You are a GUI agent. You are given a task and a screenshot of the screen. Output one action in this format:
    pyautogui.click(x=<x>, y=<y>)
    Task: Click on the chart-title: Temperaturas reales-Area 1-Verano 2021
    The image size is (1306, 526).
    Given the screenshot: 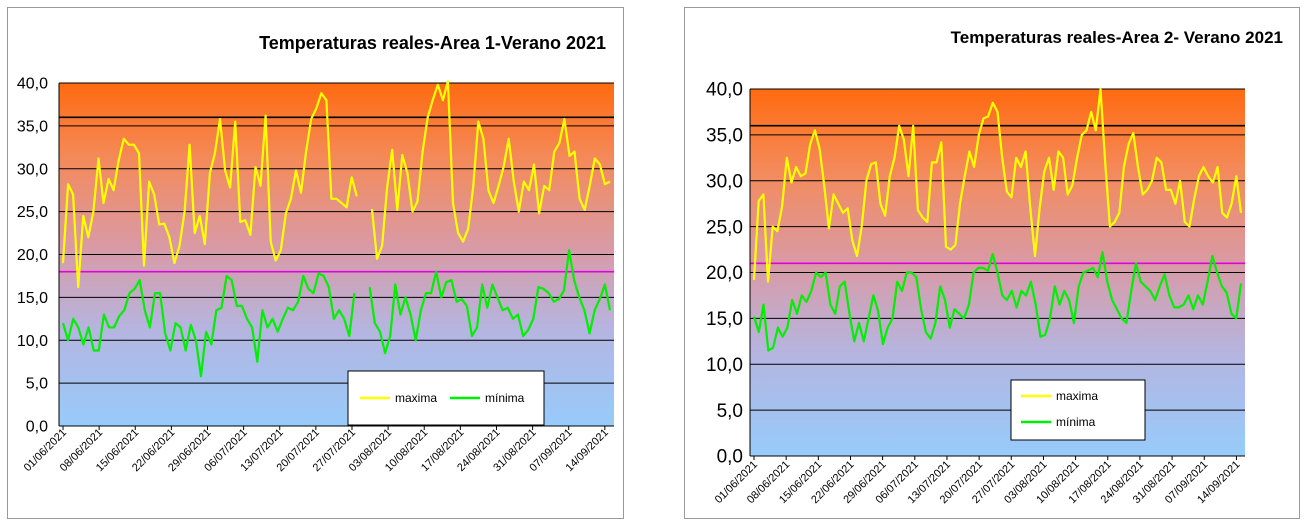 What is the action you would take?
    pyautogui.click(x=432, y=43)
    